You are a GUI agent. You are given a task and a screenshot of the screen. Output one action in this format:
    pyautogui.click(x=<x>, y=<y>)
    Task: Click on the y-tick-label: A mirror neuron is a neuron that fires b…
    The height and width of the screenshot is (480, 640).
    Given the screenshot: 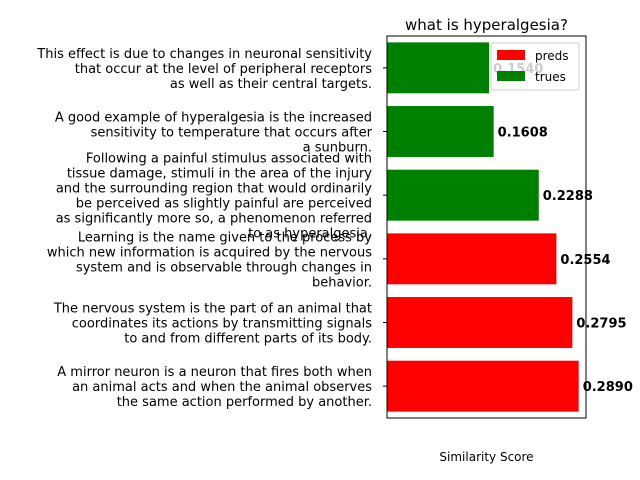 What is the action you would take?
    pyautogui.click(x=214, y=387)
    